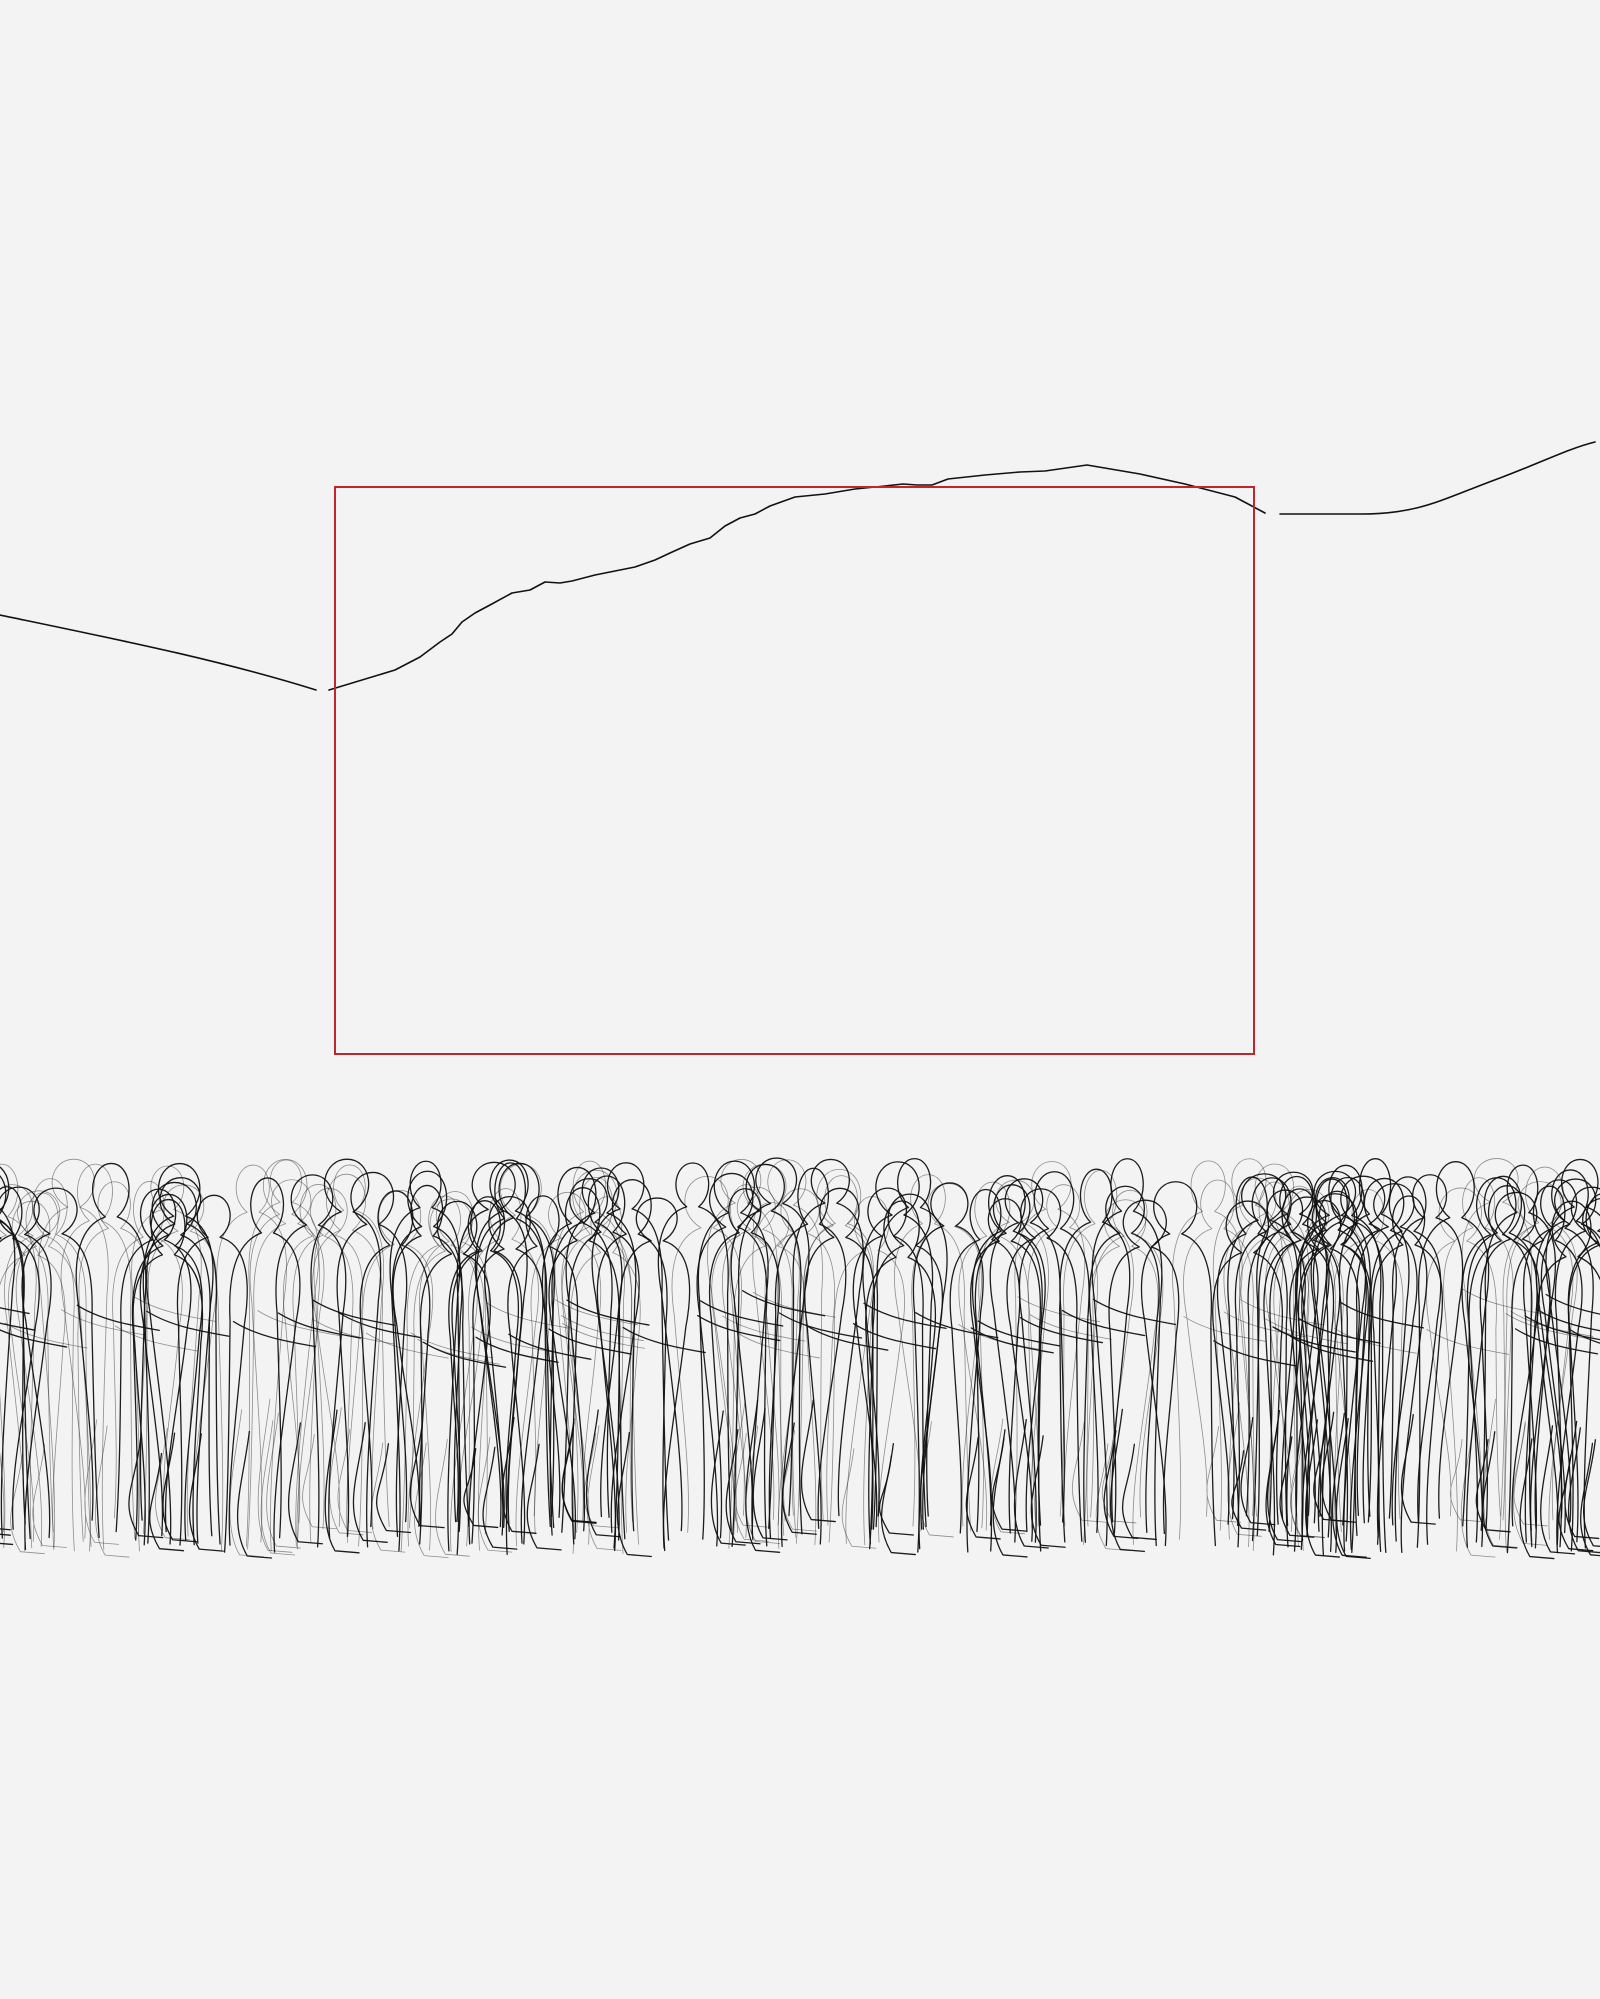 The width and height of the screenshot is (1600, 1999). What do you see at coordinates (1437, 478) in the screenshot?
I see `horizon-line-right` at bounding box center [1437, 478].